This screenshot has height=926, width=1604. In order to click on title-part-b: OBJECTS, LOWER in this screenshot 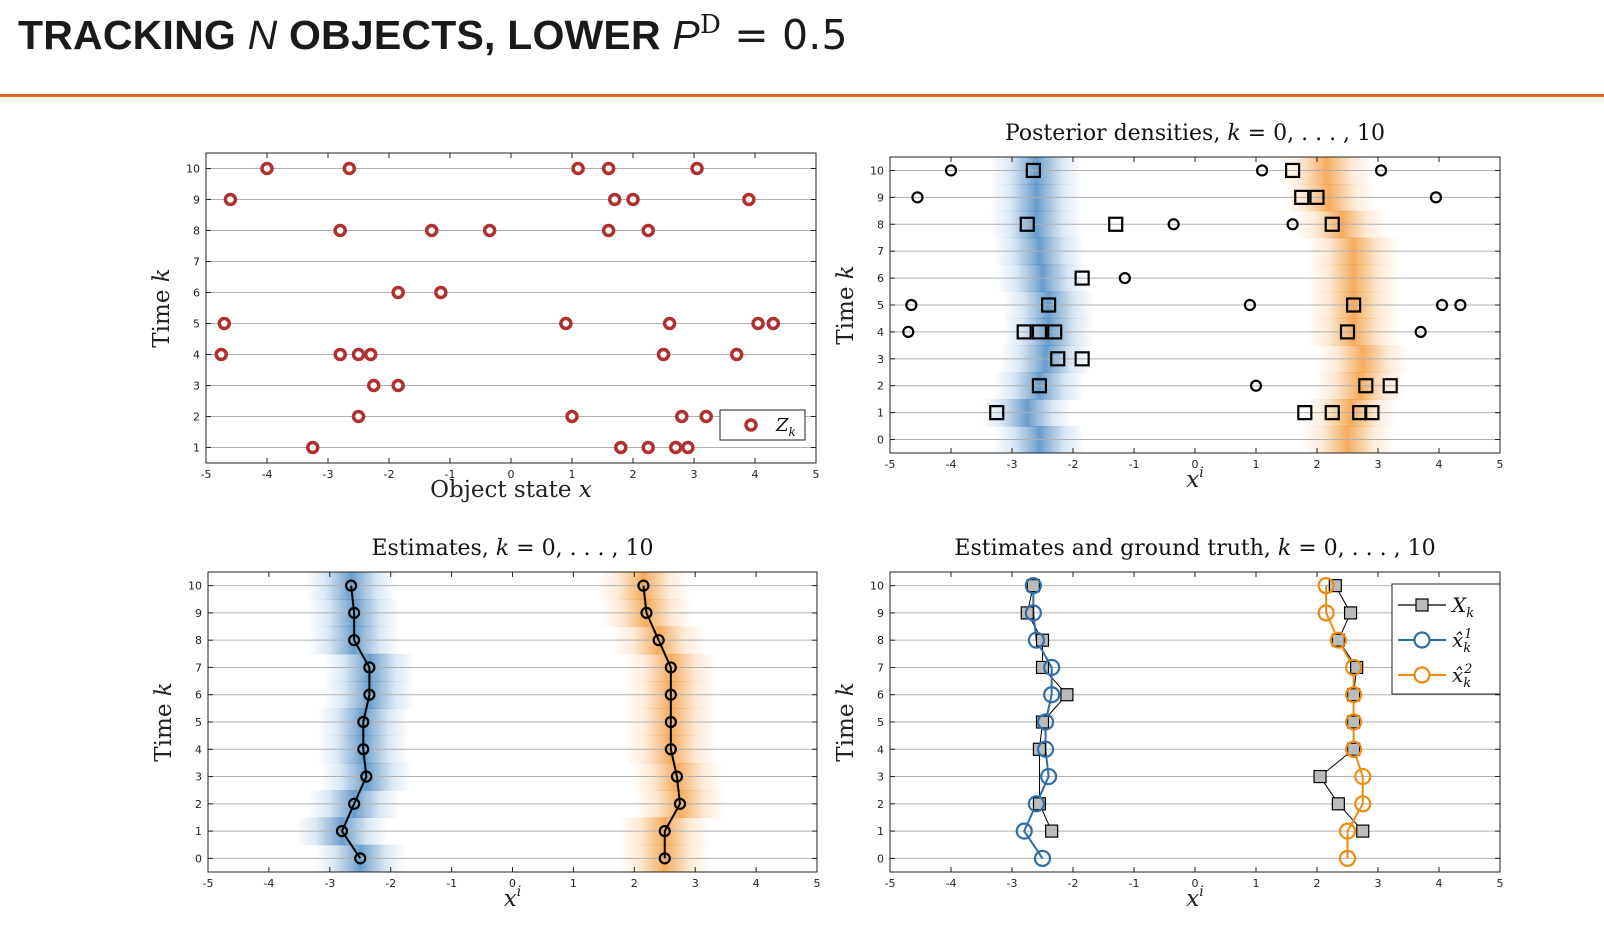, I will do `click(475, 35)`.